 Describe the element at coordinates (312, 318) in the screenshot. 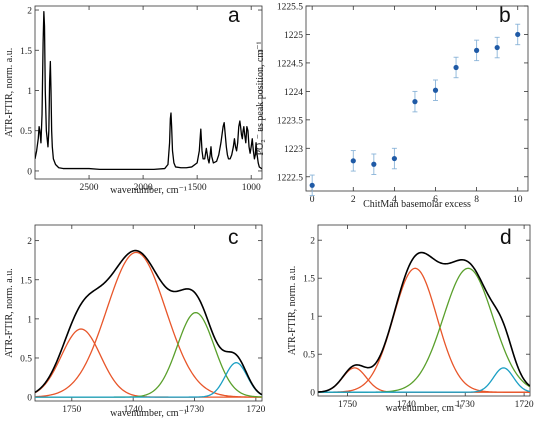

I see `panel-d-ytick-label: 1` at that location.